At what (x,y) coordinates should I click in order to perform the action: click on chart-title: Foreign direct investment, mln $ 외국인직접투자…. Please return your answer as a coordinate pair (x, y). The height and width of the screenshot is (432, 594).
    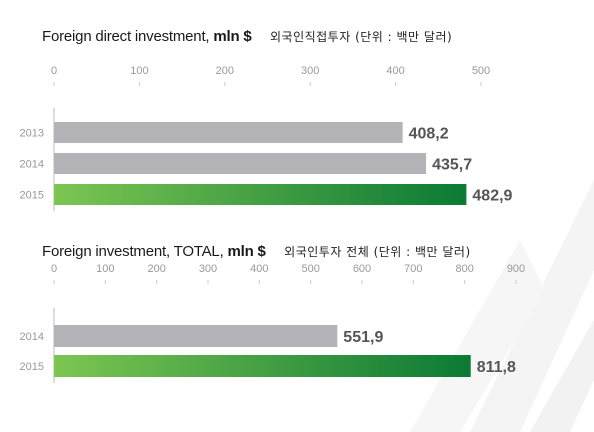
    Looking at the image, I should click on (247, 37).